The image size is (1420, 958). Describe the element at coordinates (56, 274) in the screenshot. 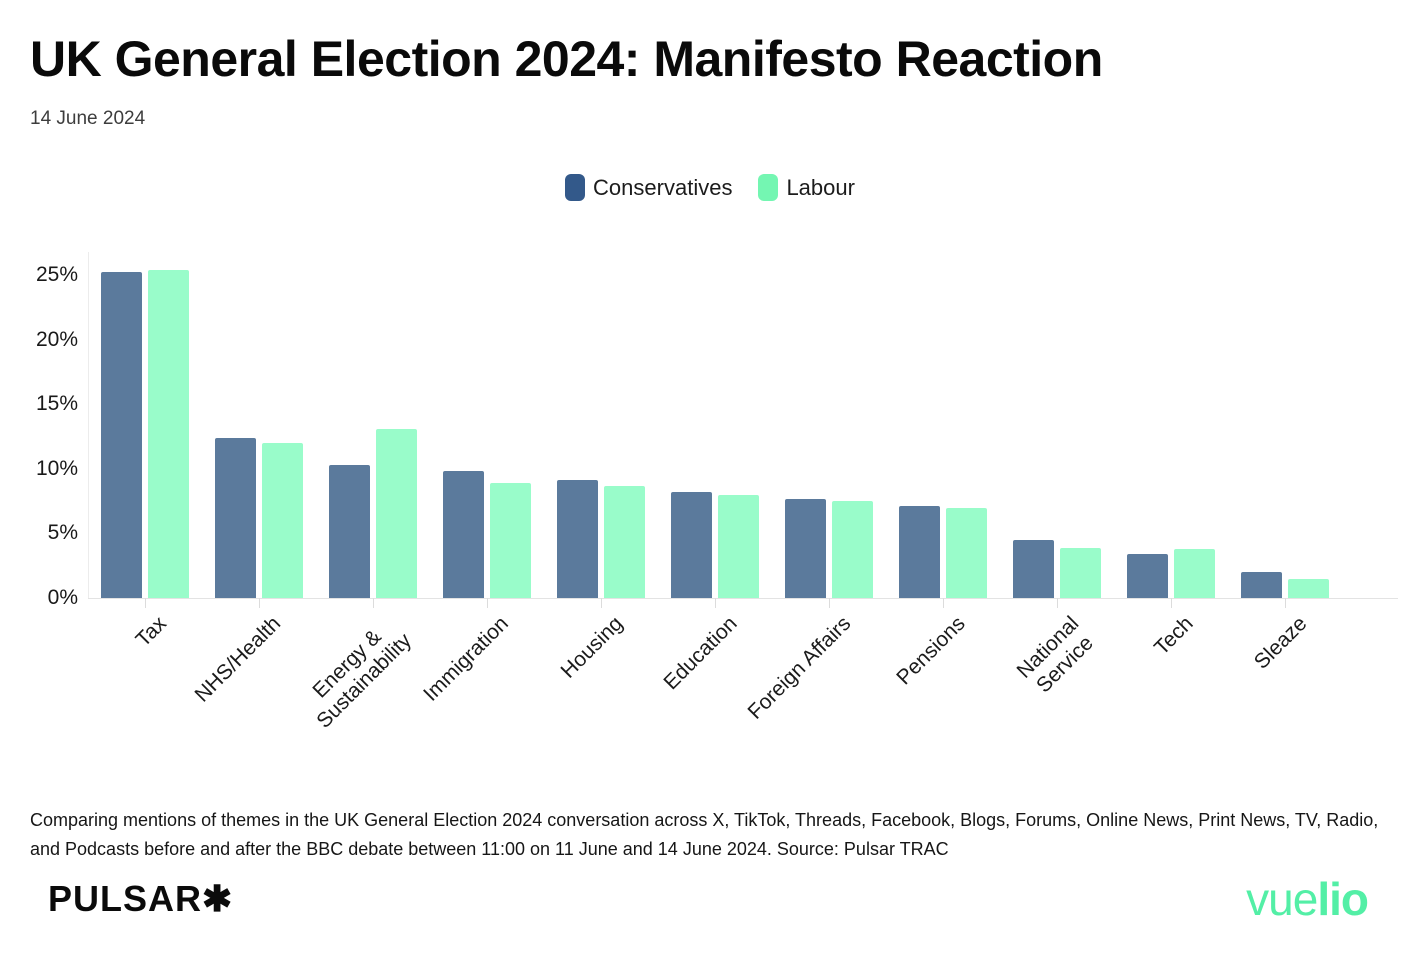

I see `y-axis-tick-label: 25%` at that location.